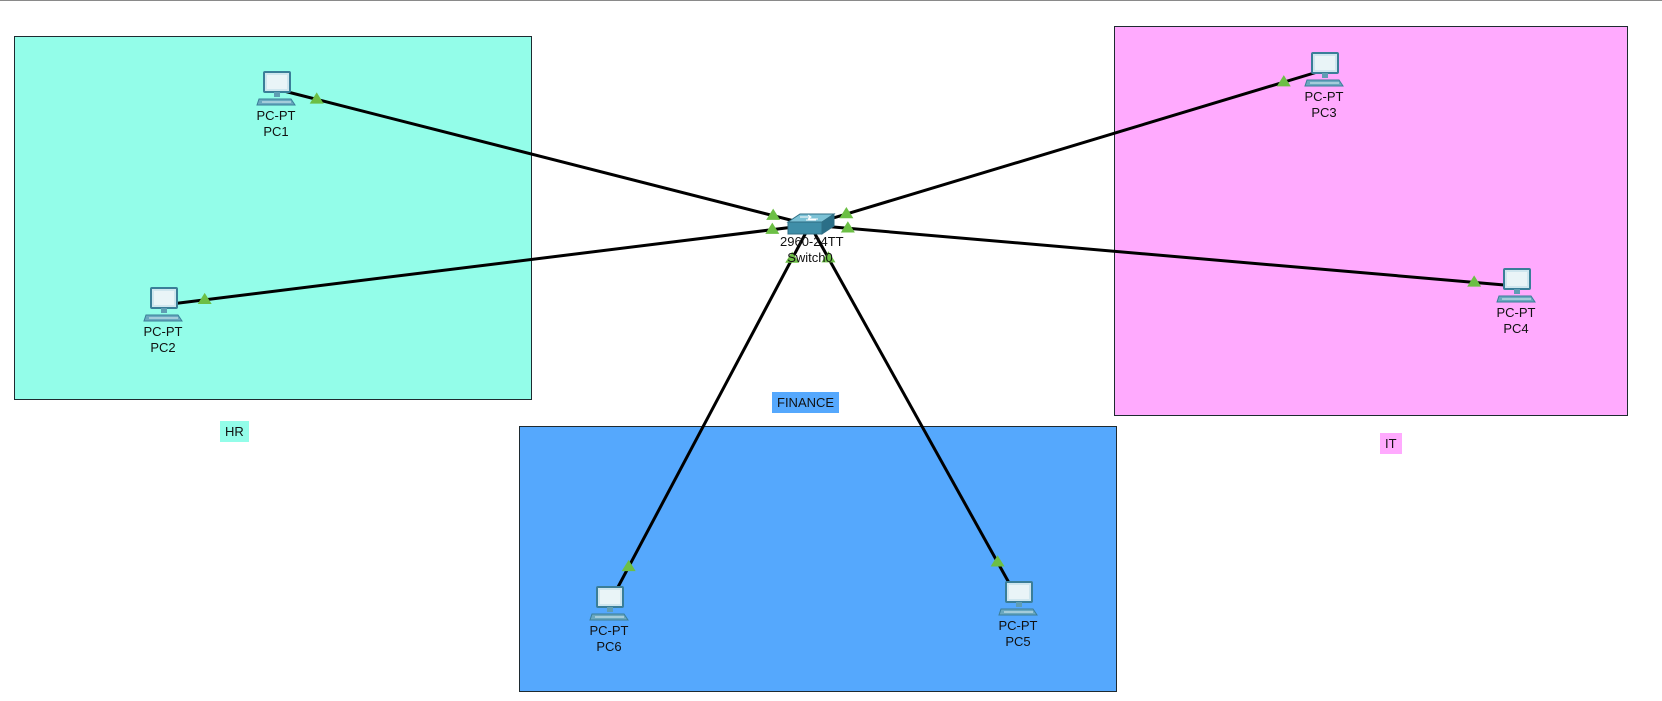 The height and width of the screenshot is (701, 1662). I want to click on area-label-finance: FINANCE, so click(806, 402).